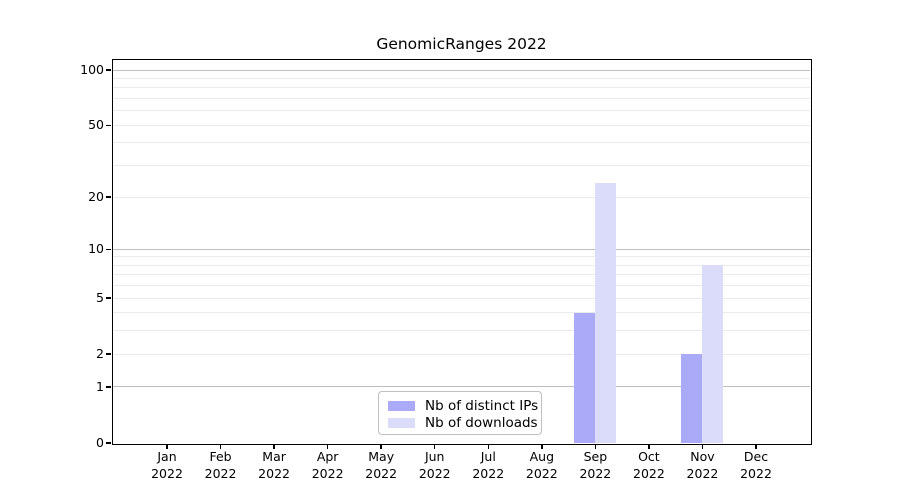 This screenshot has height=500, width=900. What do you see at coordinates (488, 456) in the screenshot?
I see `x-tick-month: Jul` at bounding box center [488, 456].